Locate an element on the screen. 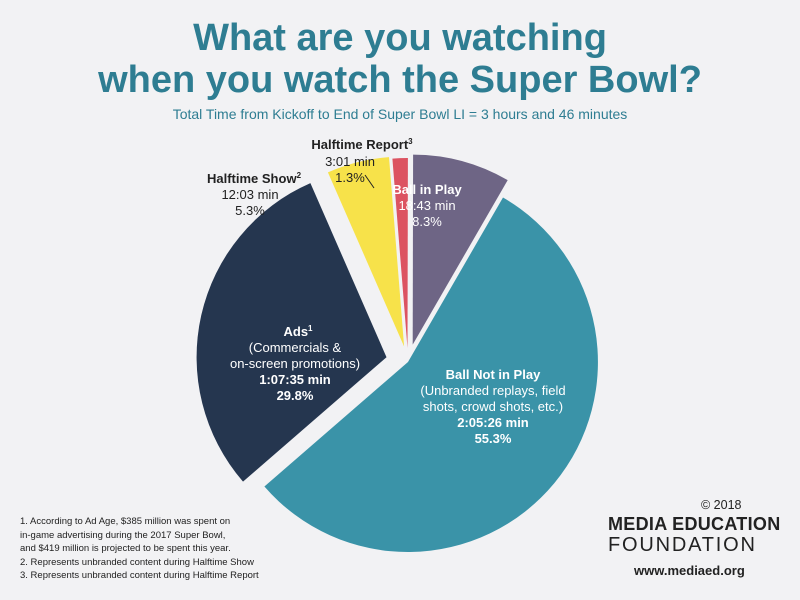 This screenshot has width=800, height=600. ads-time: 1:07:35 min is located at coordinates (295, 379).